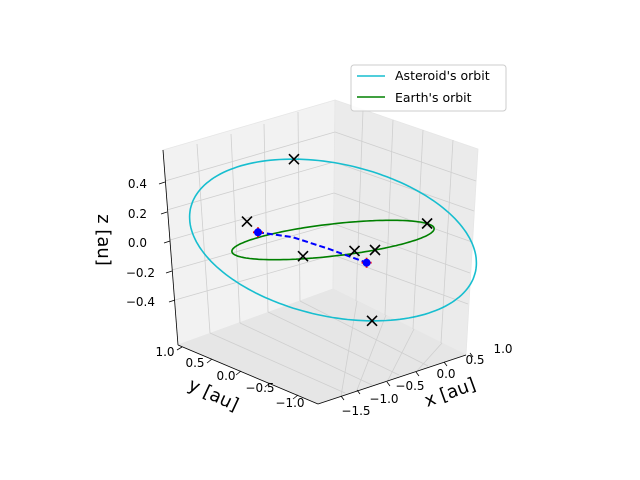 This screenshot has height=480, width=640. What do you see at coordinates (225, 376) in the screenshot?
I see `y-tick-label: 0.0` at bounding box center [225, 376].